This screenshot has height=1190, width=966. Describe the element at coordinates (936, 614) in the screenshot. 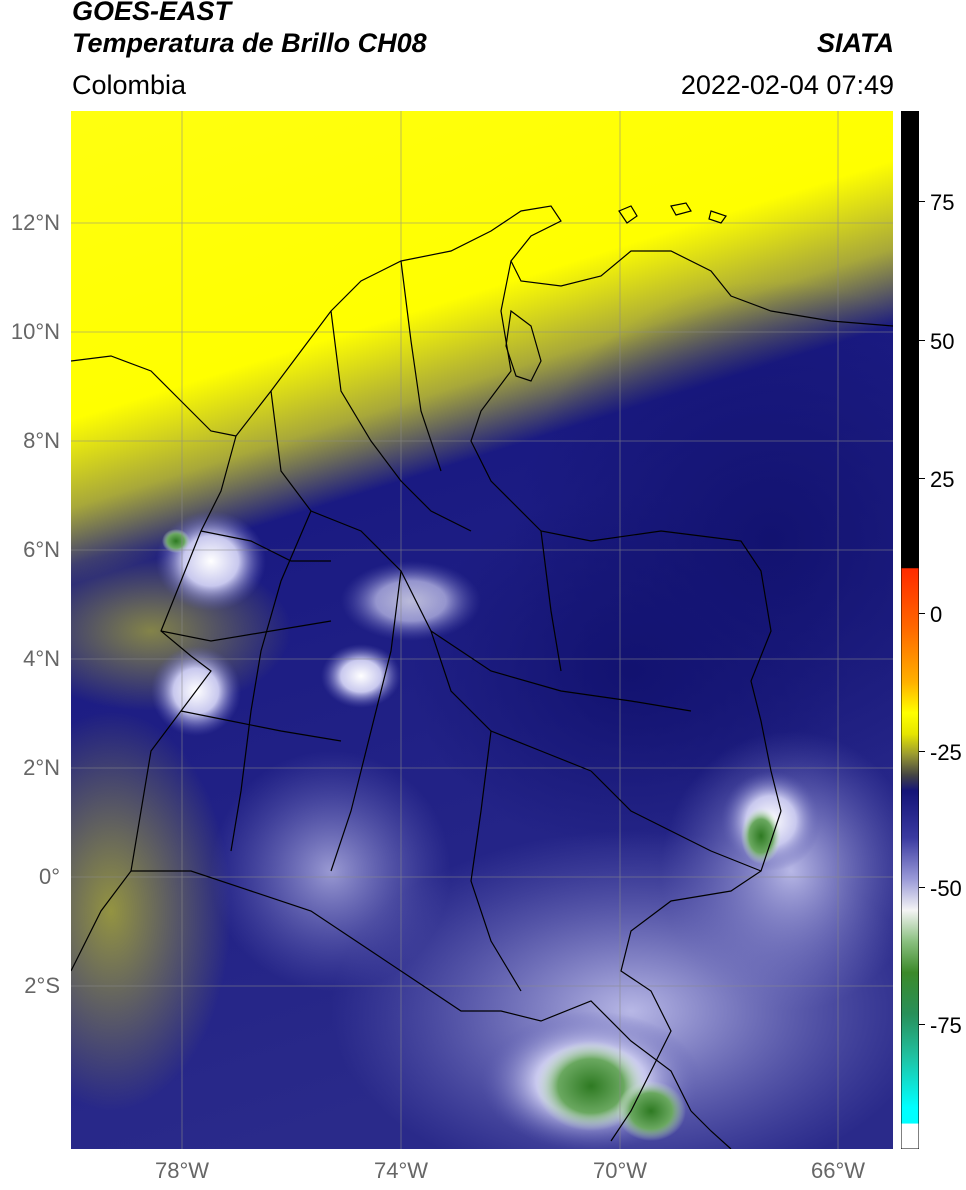

I see `cbar-label-0: 0` at that location.